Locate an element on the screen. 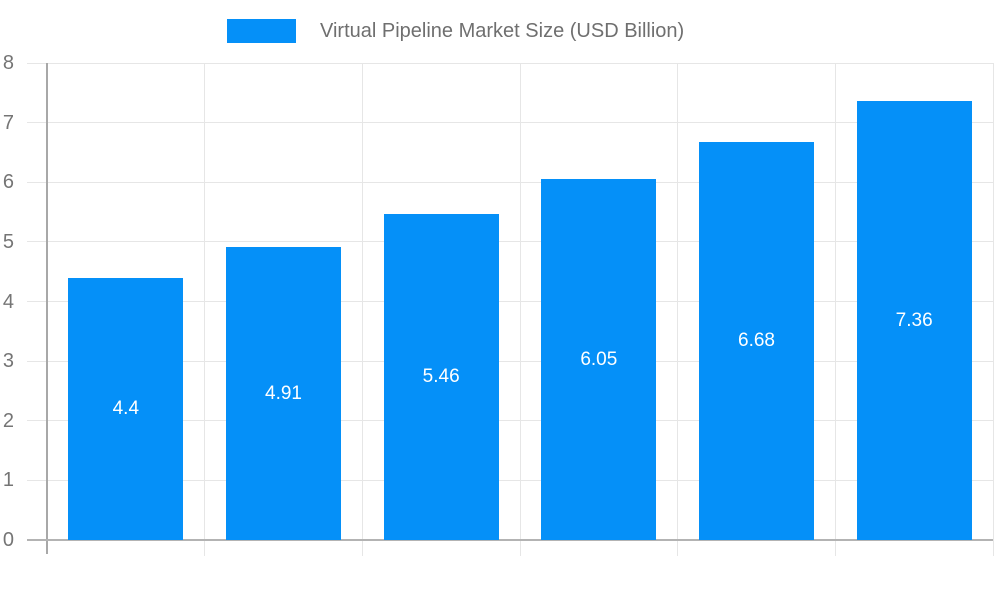 The image size is (1000, 600). bar-2026: 6.05 is located at coordinates (599, 359).